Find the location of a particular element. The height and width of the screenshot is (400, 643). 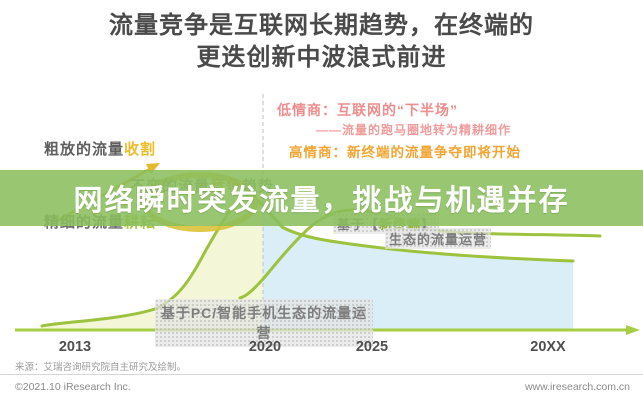

annotation-high-eq: 高情商：新终端的流量争夺即将开始 is located at coordinates (405, 152).